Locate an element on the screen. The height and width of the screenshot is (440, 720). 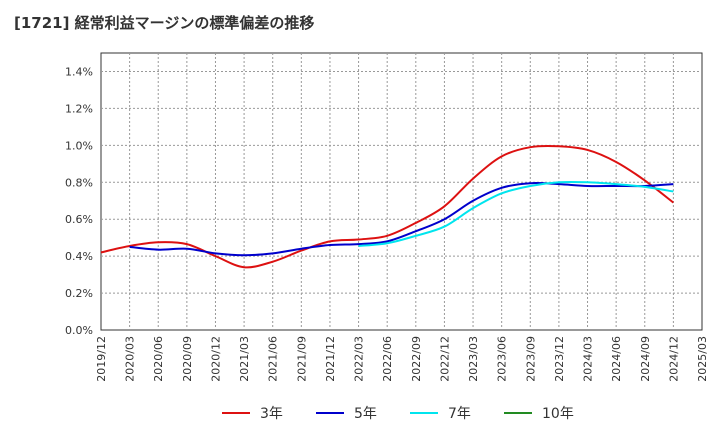
y-tick-label: 0.8% is located at coordinates (79, 182).